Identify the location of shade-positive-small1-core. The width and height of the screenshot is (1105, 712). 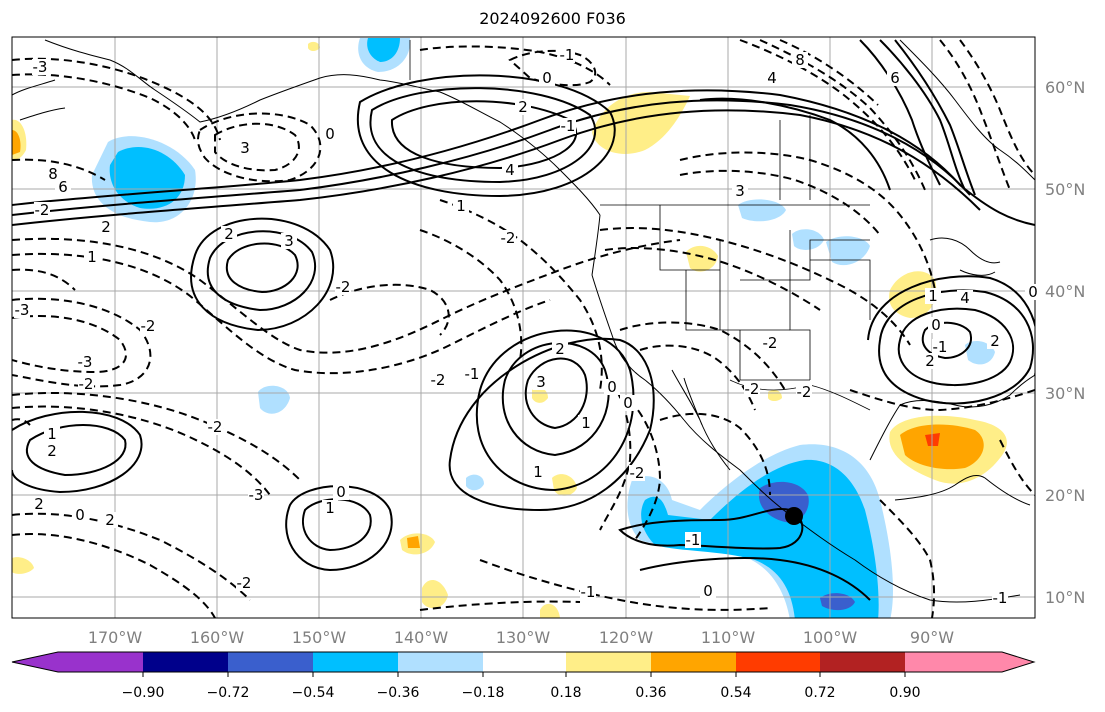
(413, 542).